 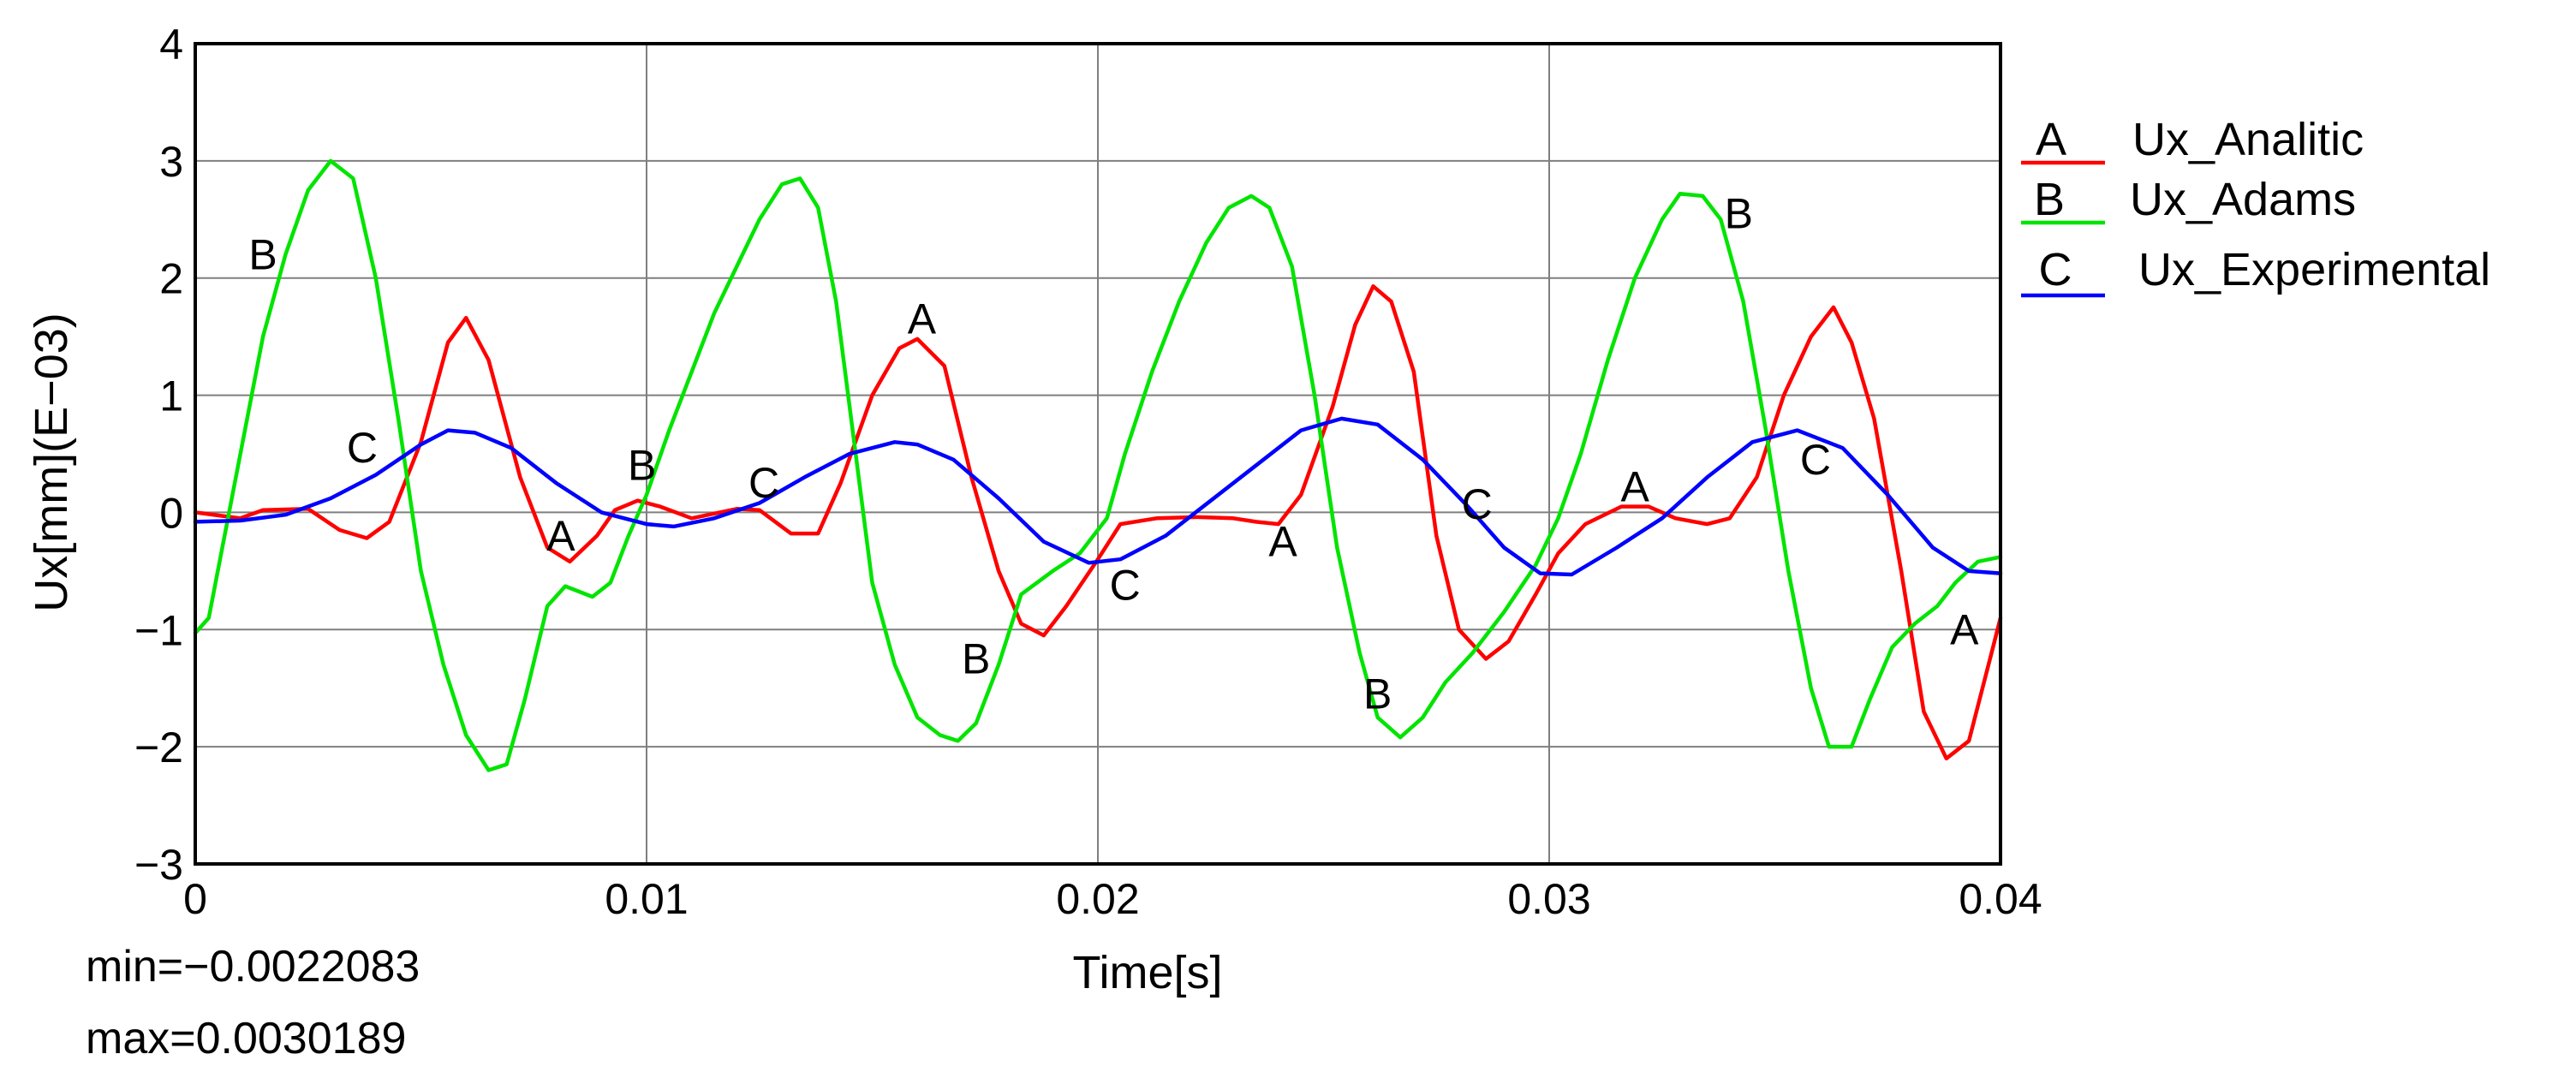 I want to click on legend: A Ux_Analitic B Ux_Adams C Ux_Experimental, so click(x=2255, y=206).